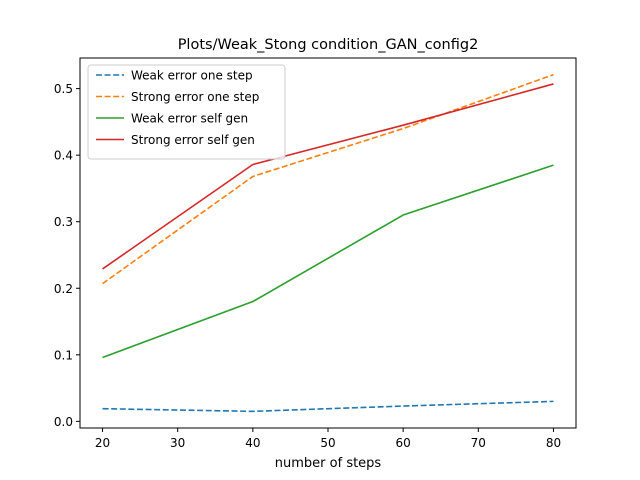  Describe the element at coordinates (102, 443) in the screenshot. I see `x-tick-label: 20` at that location.